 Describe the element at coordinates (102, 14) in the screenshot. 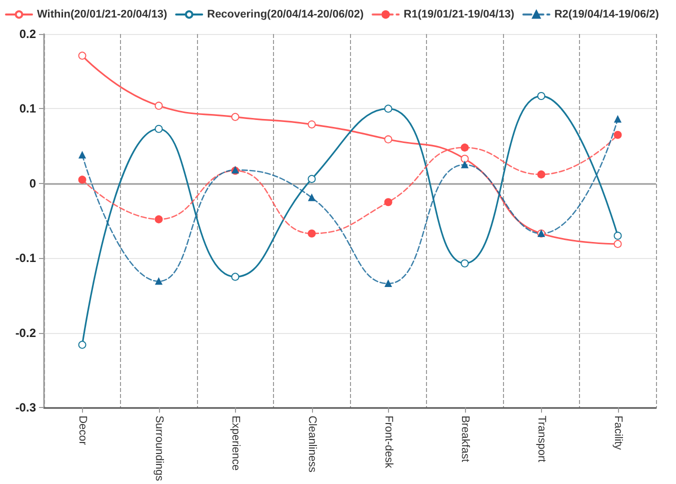

I see `legend-label: Within(20/01/21-20/04/13)` at that location.